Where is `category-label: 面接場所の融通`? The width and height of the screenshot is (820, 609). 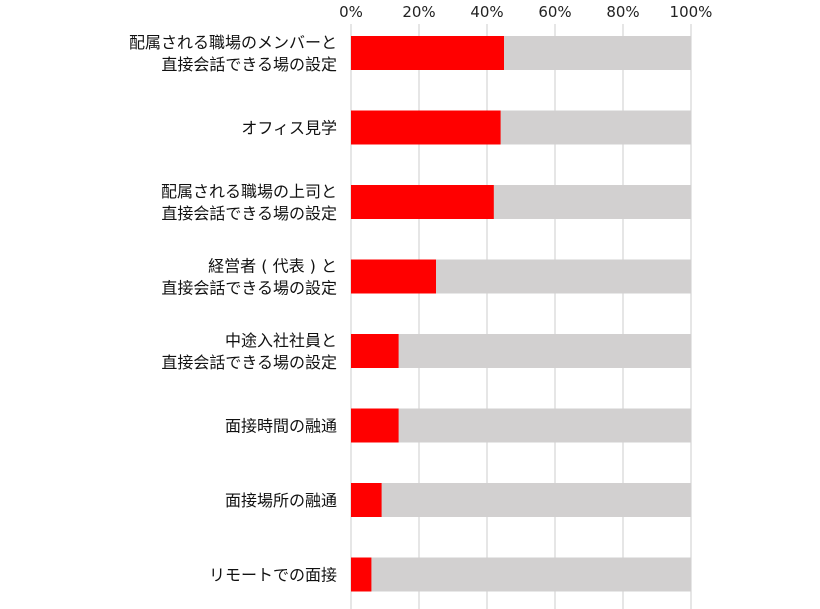 category-label: 面接場所の融通 is located at coordinates (281, 500).